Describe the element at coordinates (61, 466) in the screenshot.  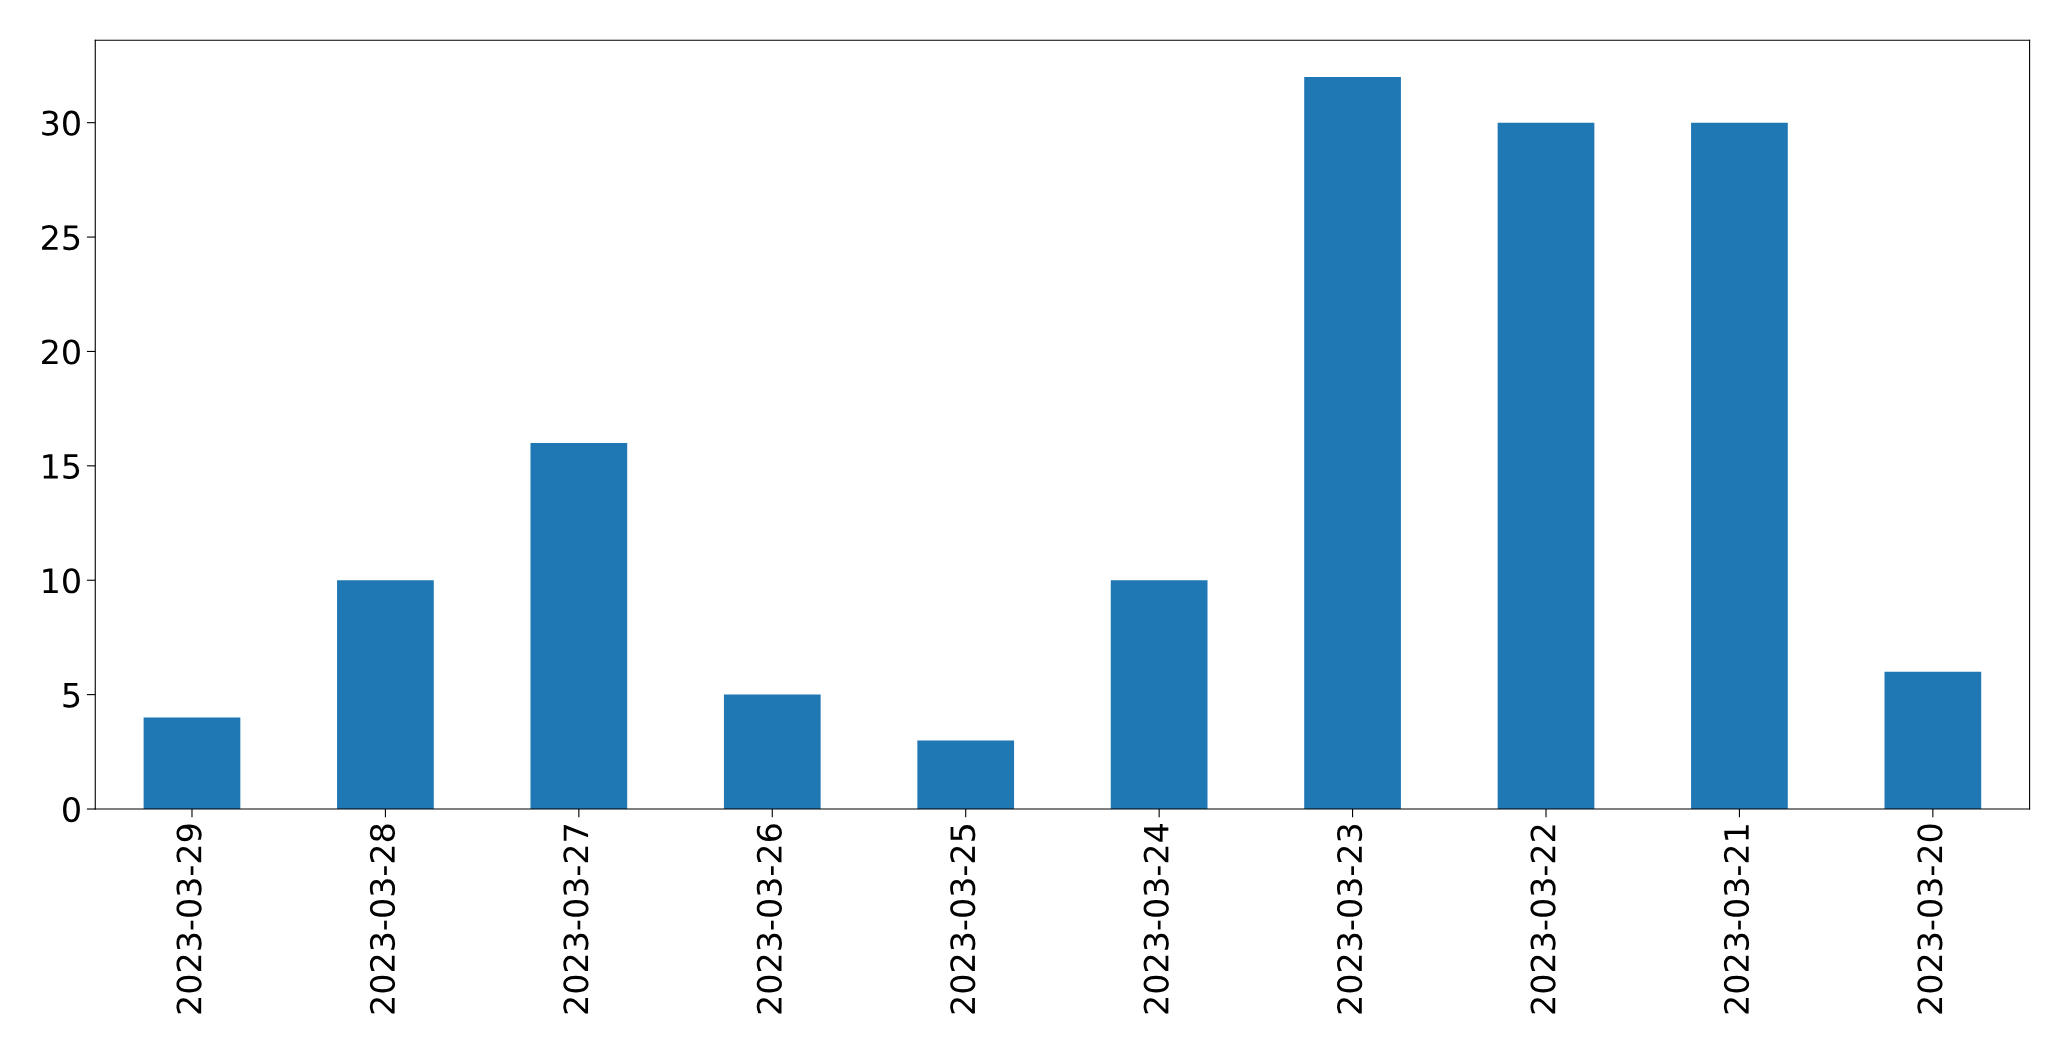
I see `y-tick-label: 15` at that location.